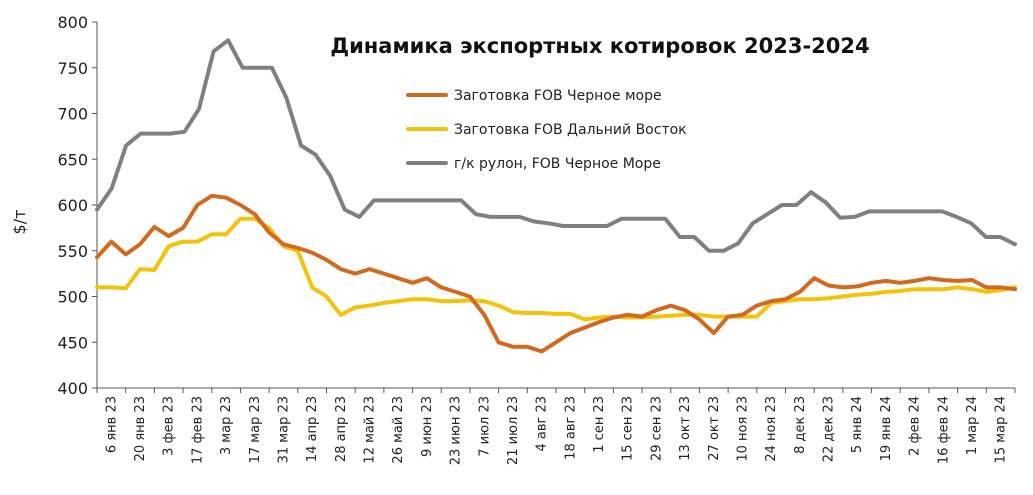 Image resolution: width=1033 pixels, height=495 pixels. What do you see at coordinates (742, 429) in the screenshot?
I see `x-tick-label: 10 ноя 23` at bounding box center [742, 429].